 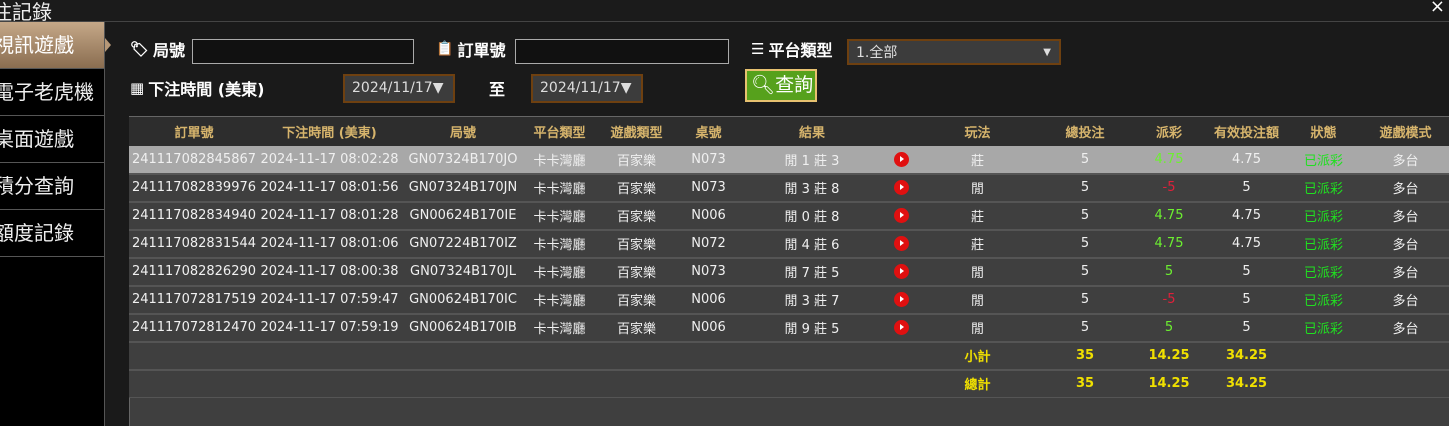 What do you see at coordinates (329, 160) in the screenshot?
I see `bet-time-cell: 2024-11-17 08:02:28` at bounding box center [329, 160].